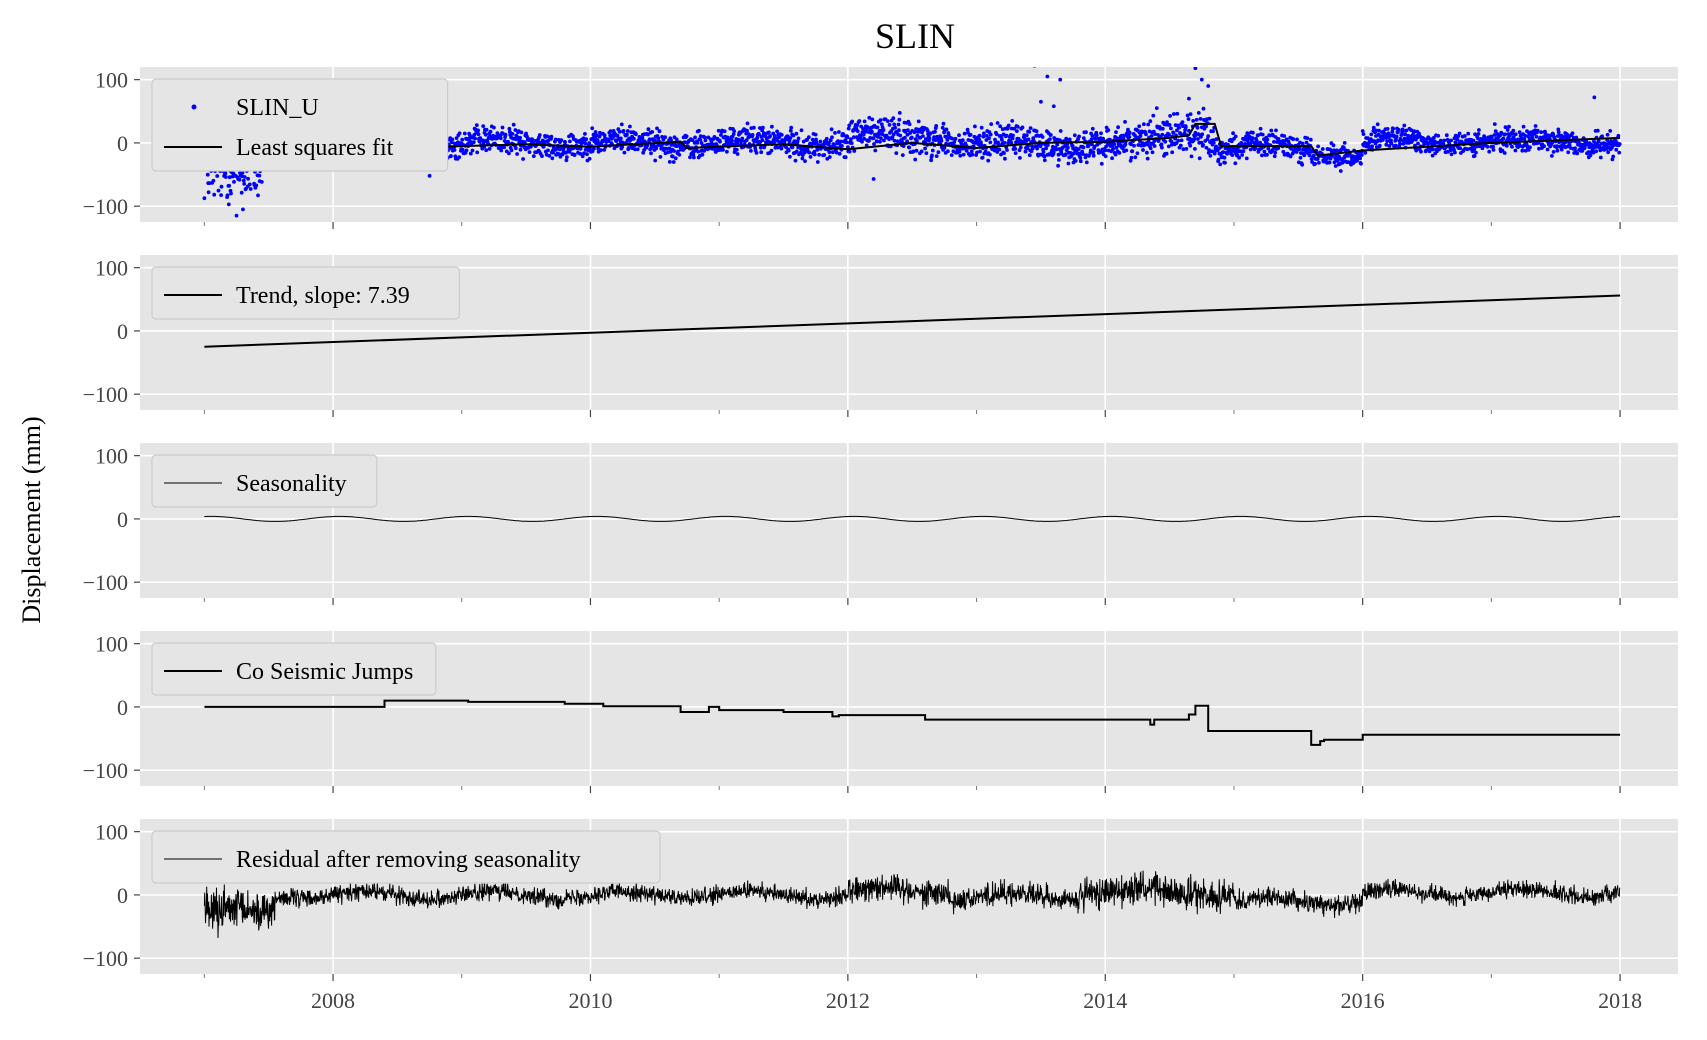  Describe the element at coordinates (915, 36) in the screenshot. I see `chart-title: SLIN` at that location.